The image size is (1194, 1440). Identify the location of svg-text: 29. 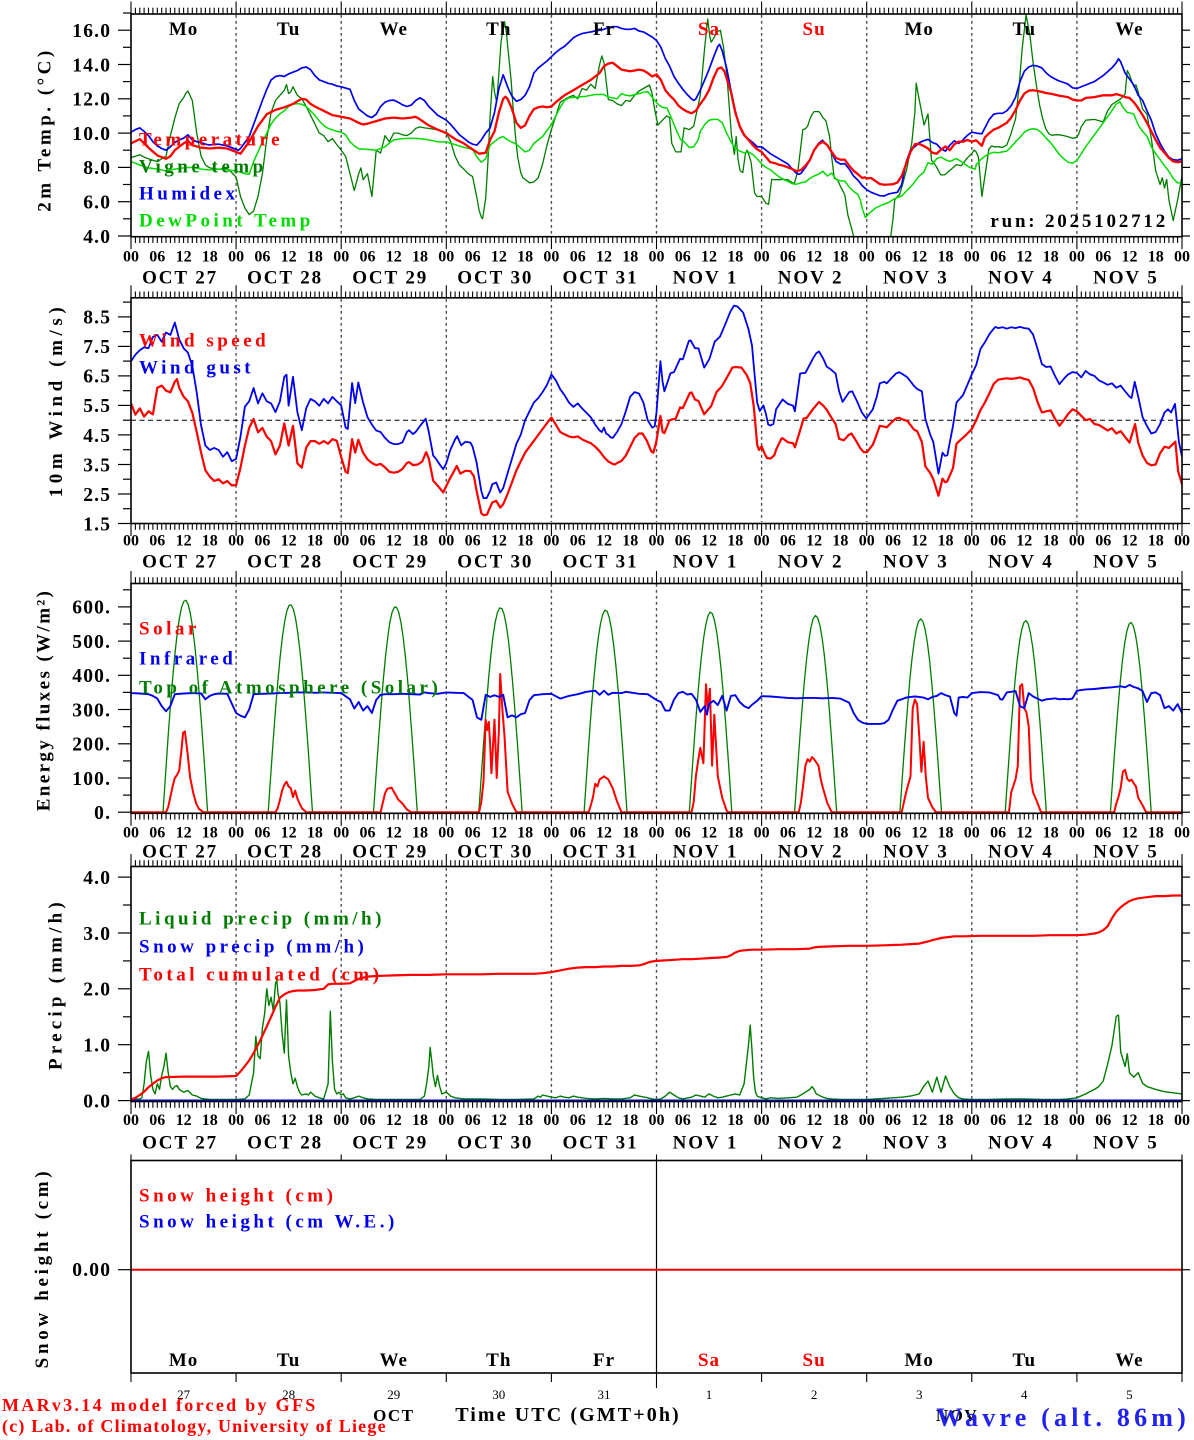
(393, 1394).